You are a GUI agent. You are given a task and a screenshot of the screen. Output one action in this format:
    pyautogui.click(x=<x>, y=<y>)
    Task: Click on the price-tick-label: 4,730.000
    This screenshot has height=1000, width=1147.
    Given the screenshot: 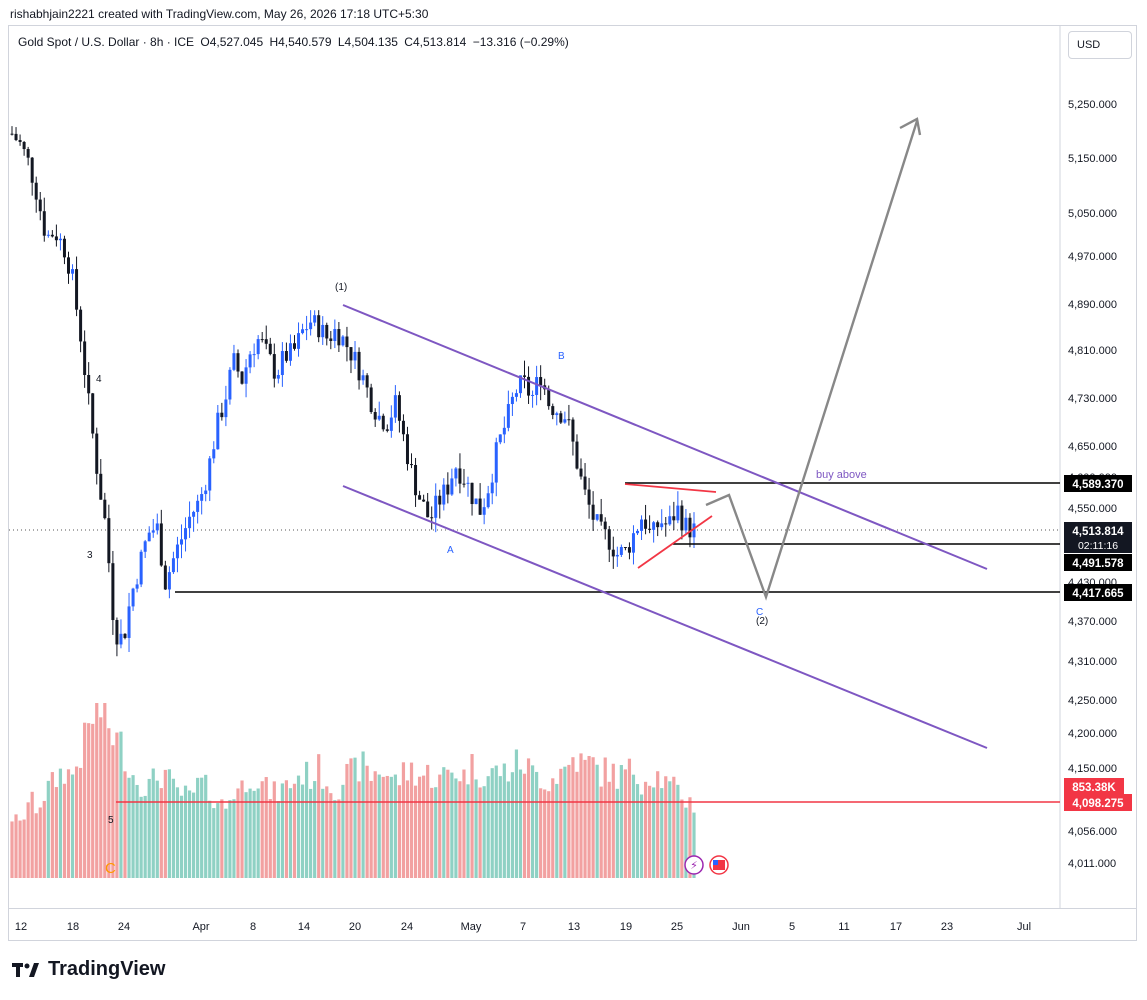 What is the action you would take?
    pyautogui.click(x=1092, y=399)
    